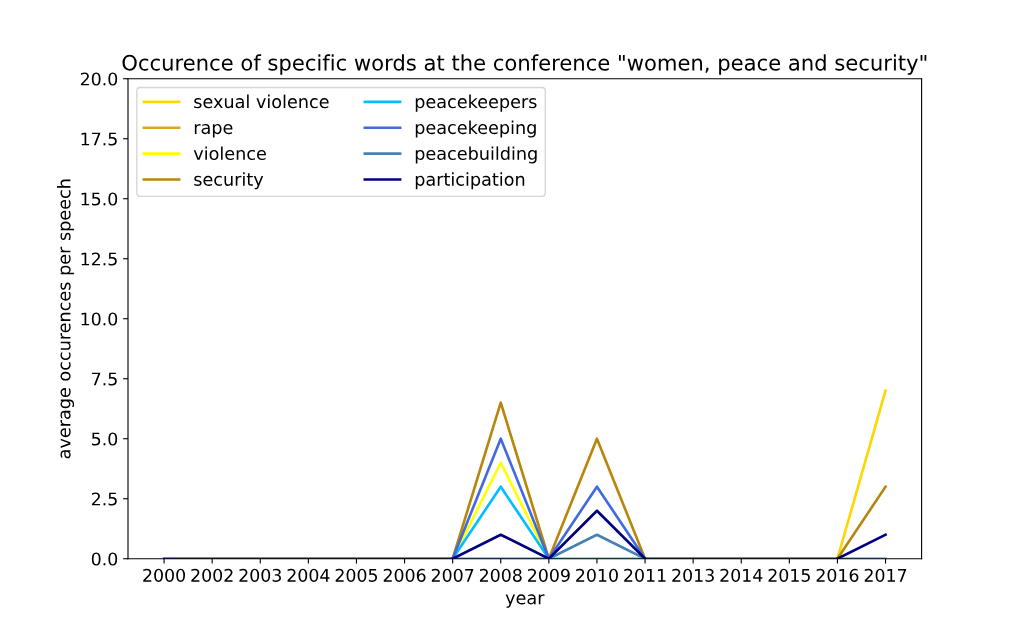 This screenshot has width=1024, height=640. What do you see at coordinates (164, 575) in the screenshot?
I see `x-tick-label: 2000` at bounding box center [164, 575].